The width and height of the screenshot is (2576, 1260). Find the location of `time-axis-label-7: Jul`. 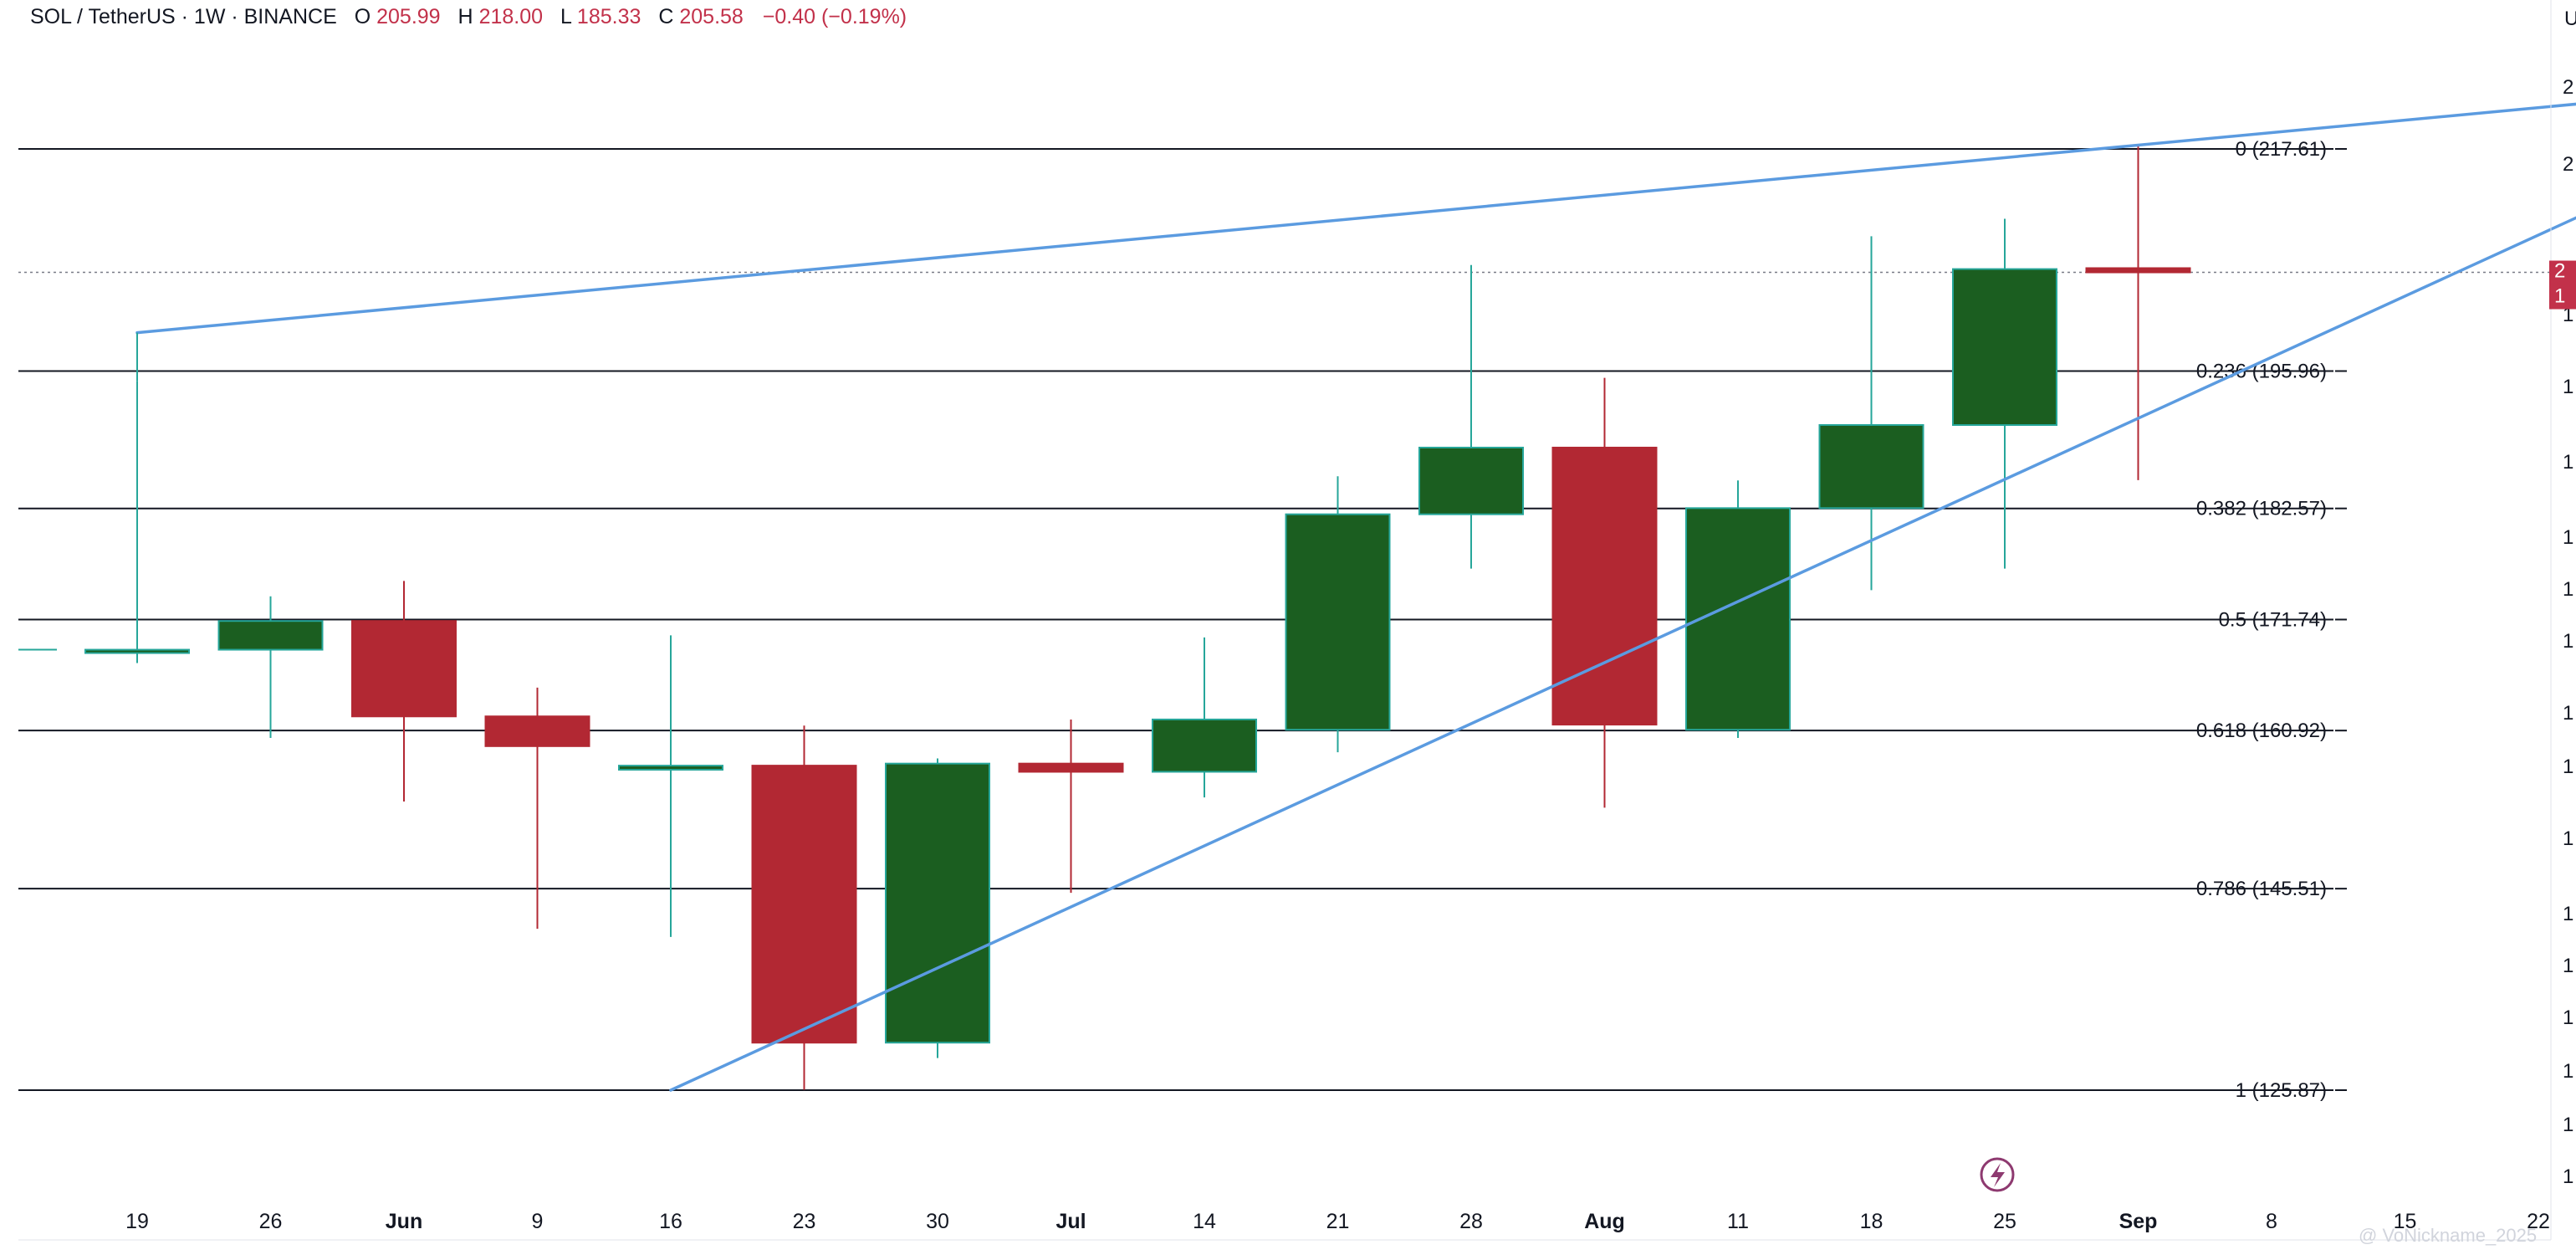

time-axis-label-7: Jul is located at coordinates (1070, 1221).